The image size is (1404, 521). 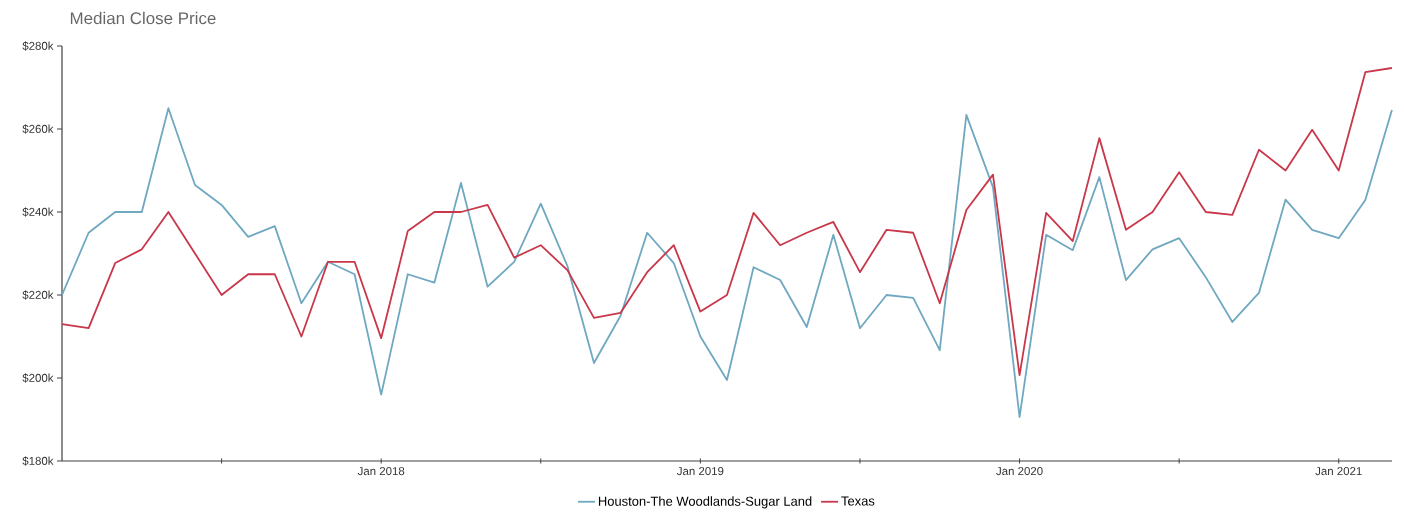 I want to click on x-tick-label: Jan 2019, so click(x=700, y=471).